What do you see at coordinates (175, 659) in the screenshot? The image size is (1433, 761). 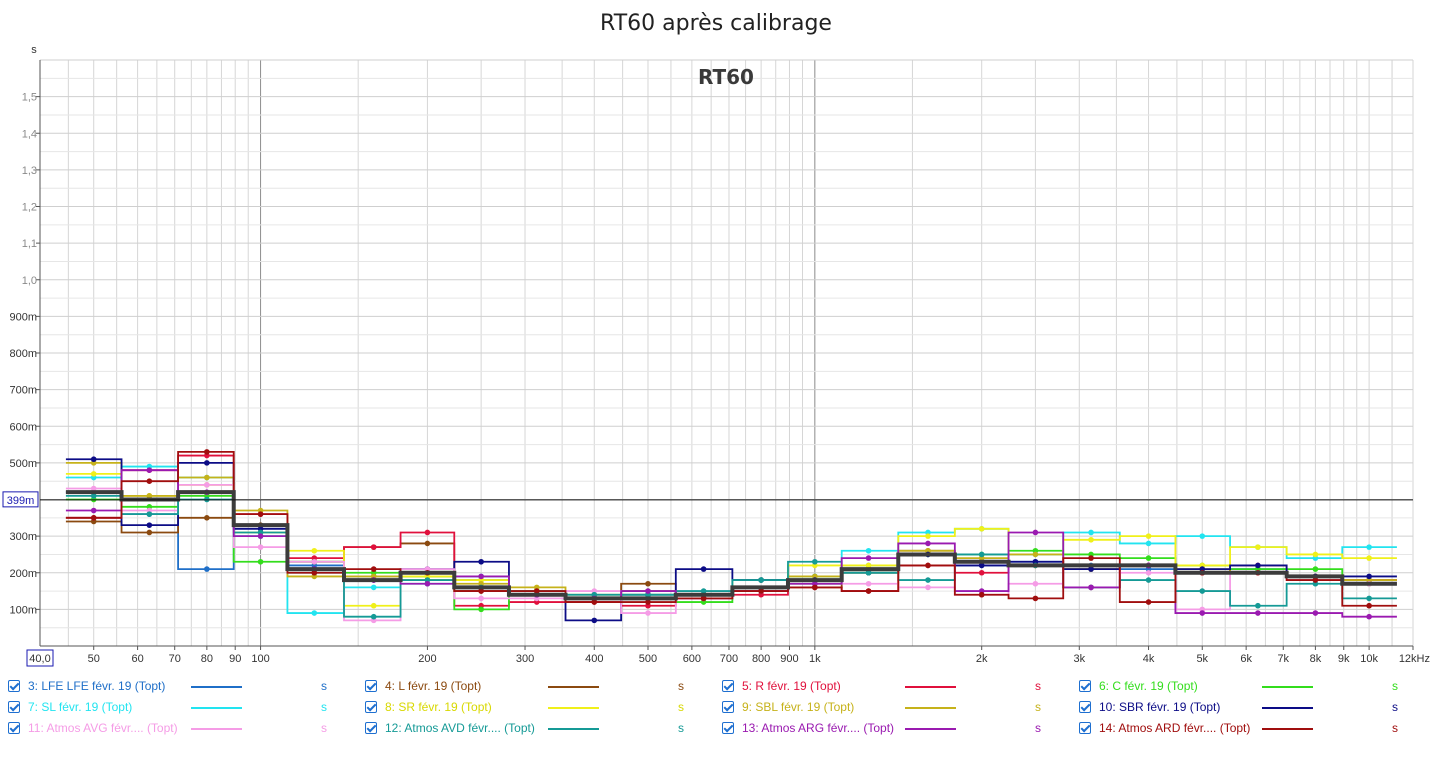 I see `x-tick-label: 70` at bounding box center [175, 659].